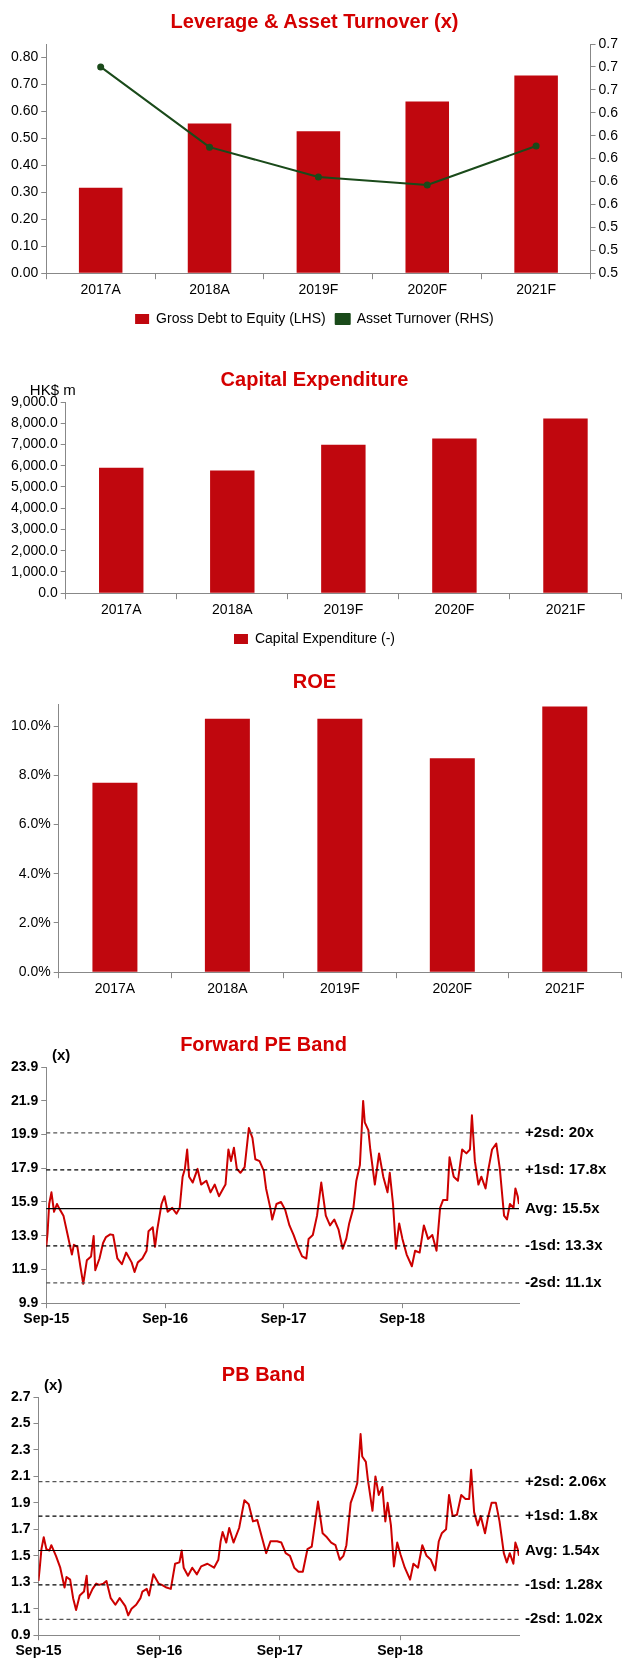 This screenshot has width=629, height=1667. I want to click on y-tick-label: 6.0%, so click(34, 823).